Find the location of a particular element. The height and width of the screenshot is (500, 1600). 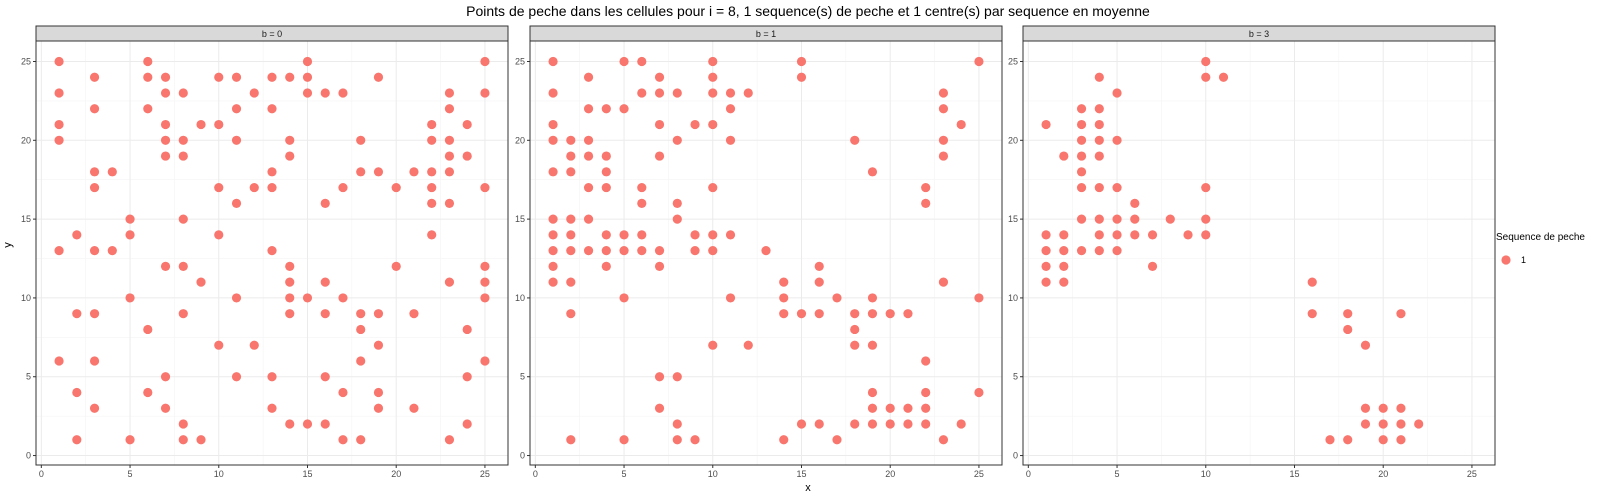

x-tick-label: 25 is located at coordinates (485, 474).